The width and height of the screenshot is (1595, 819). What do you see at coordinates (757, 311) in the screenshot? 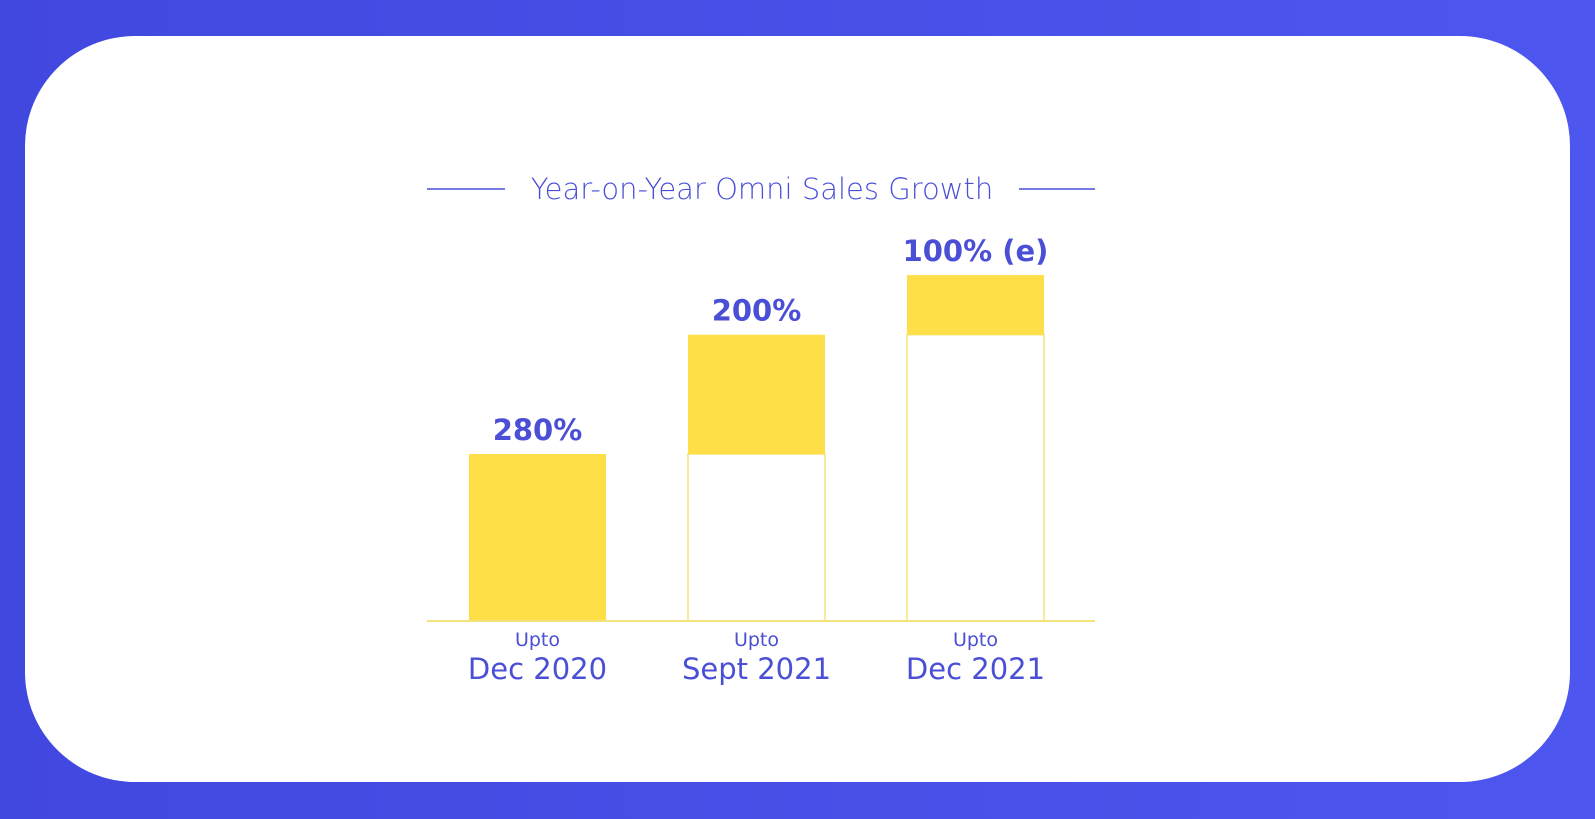
I see `value-label-2: 200%` at bounding box center [757, 311].